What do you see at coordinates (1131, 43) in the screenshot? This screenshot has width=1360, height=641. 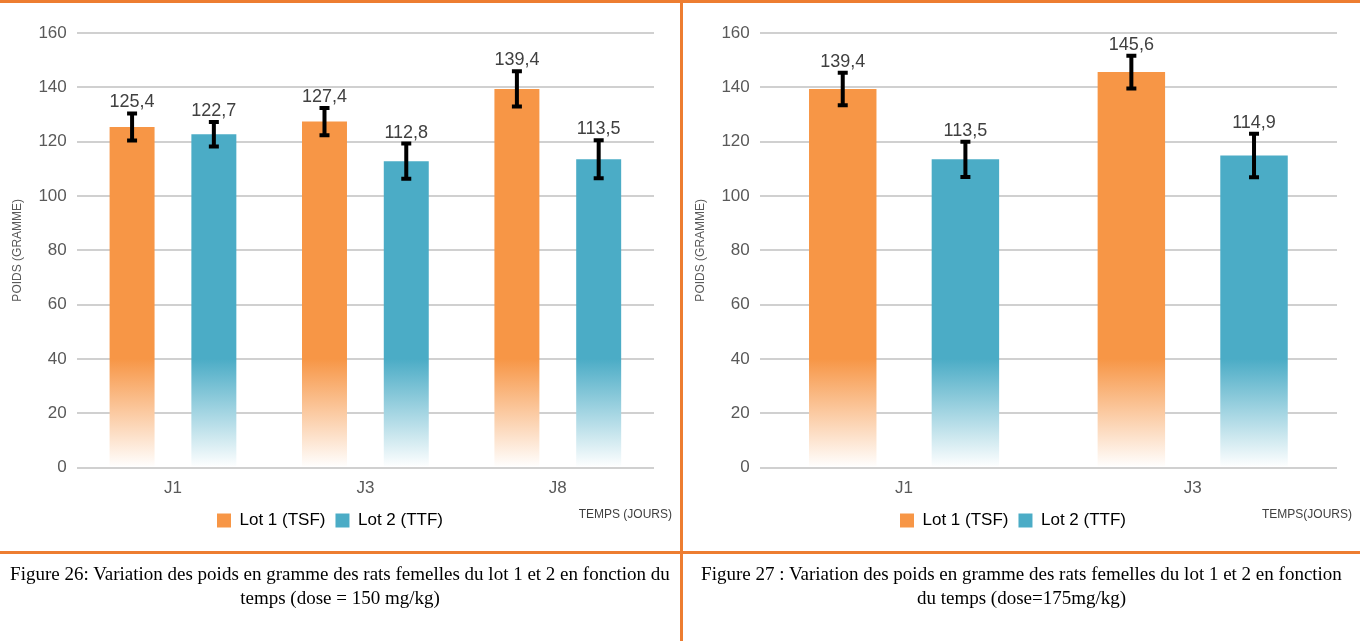 I see `data-label: 145,6` at bounding box center [1131, 43].